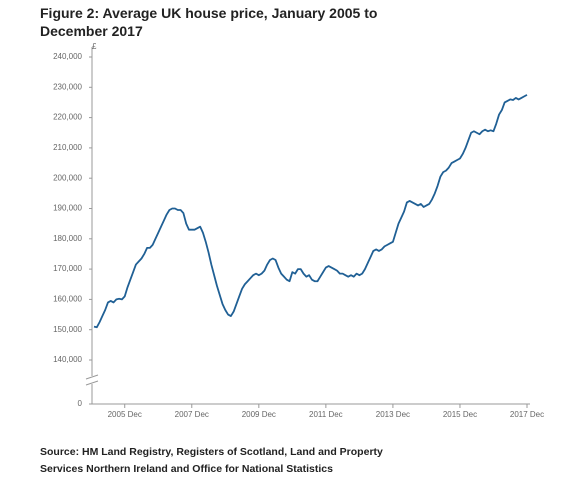 The image size is (564, 480). I want to click on x-tick-label: 2017 Dec, so click(527, 414).